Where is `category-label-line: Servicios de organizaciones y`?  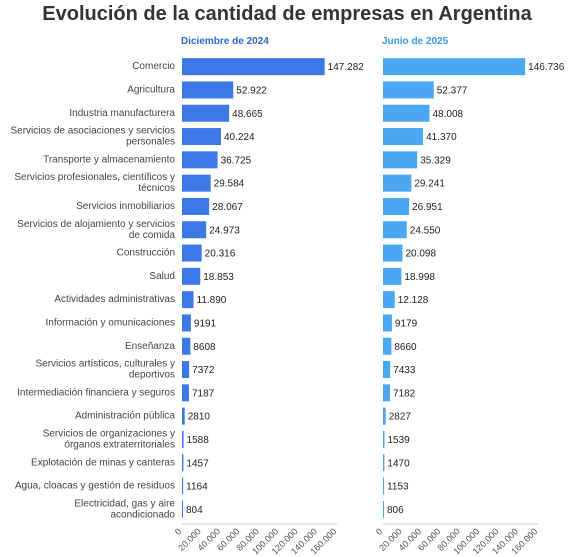 category-label-line: Servicios de organizaciones y is located at coordinates (109, 433).